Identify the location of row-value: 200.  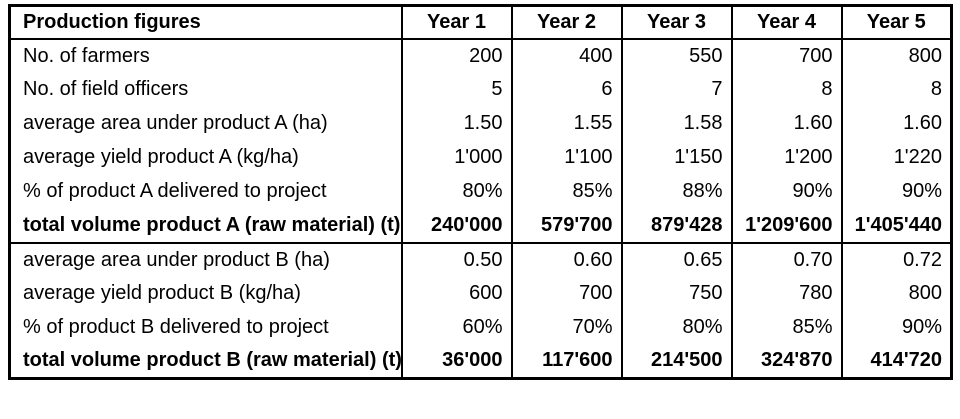
(456, 55).